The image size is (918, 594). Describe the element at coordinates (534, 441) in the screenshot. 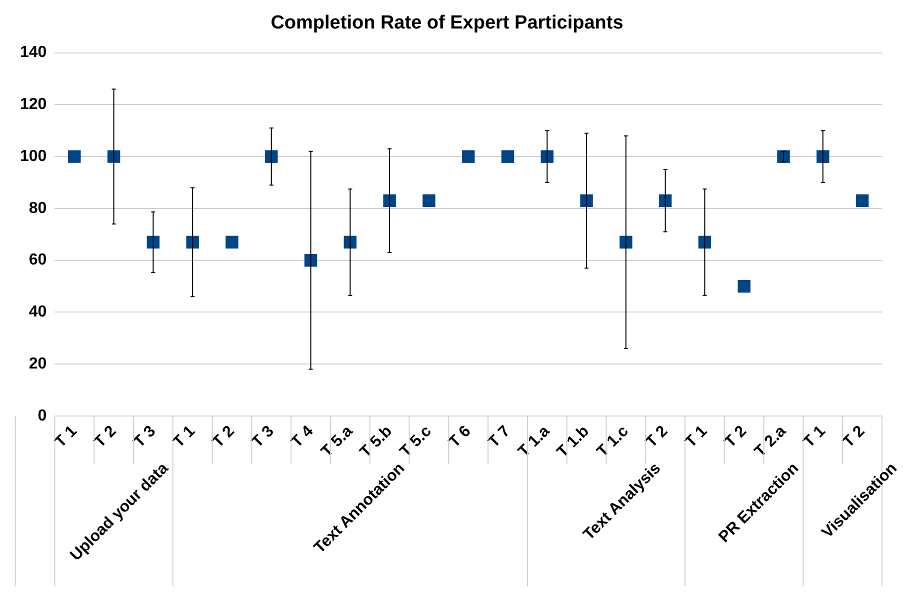

I see `x-tick-label: T 1.a` at that location.